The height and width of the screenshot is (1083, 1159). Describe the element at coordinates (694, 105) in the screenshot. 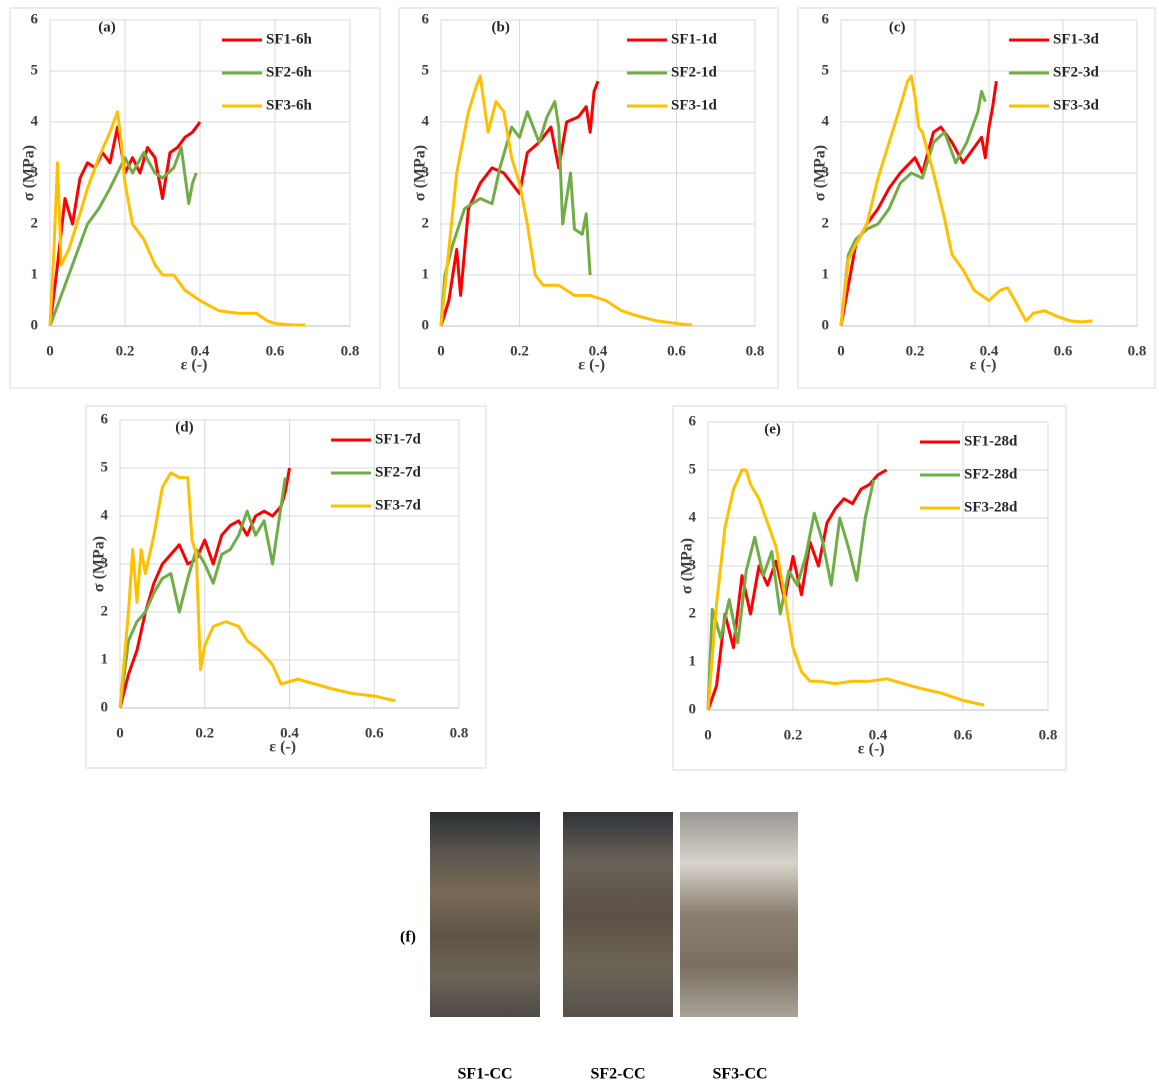

I see `legend-label: SF3-1d` at that location.